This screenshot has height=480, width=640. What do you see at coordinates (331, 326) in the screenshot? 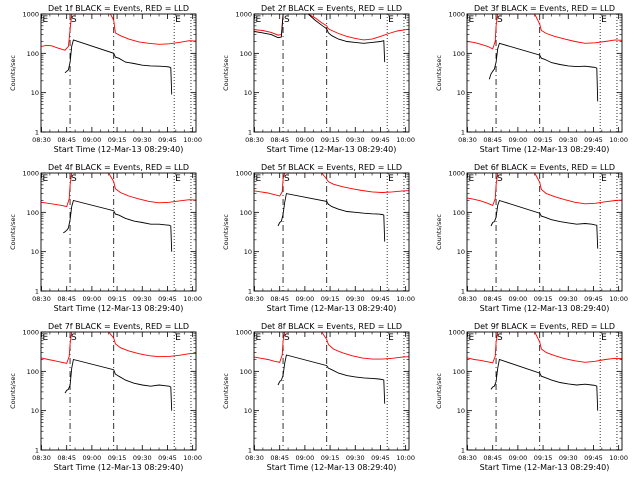
I see `panel-title: Det 8f BLACK = Events, RED = LLD` at bounding box center [331, 326].